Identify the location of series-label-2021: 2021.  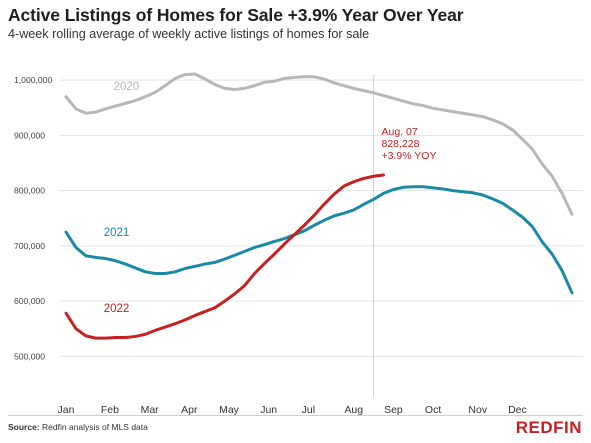
(117, 233).